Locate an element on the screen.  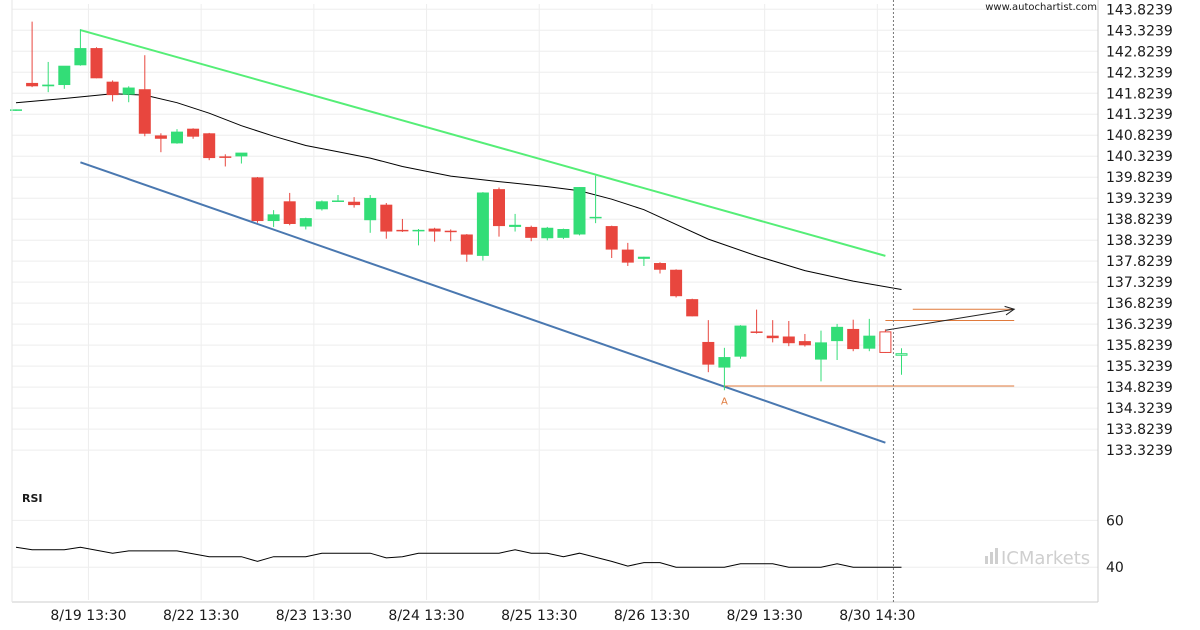
y-tick-label: 140.3239 is located at coordinates (1139, 157).